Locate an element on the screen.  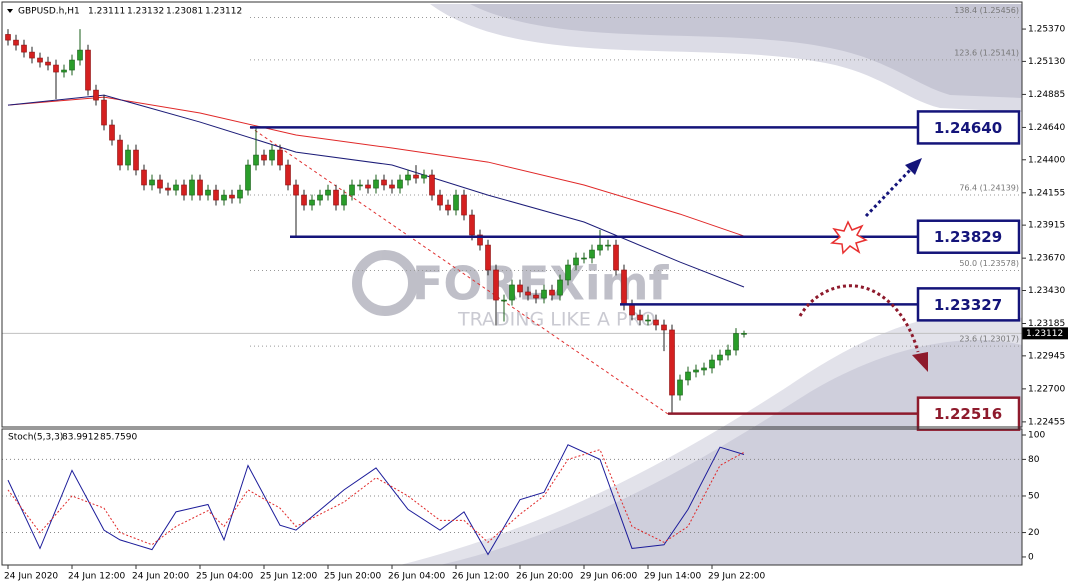
y-tick-label: 1.23430 is located at coordinates (1046, 291).